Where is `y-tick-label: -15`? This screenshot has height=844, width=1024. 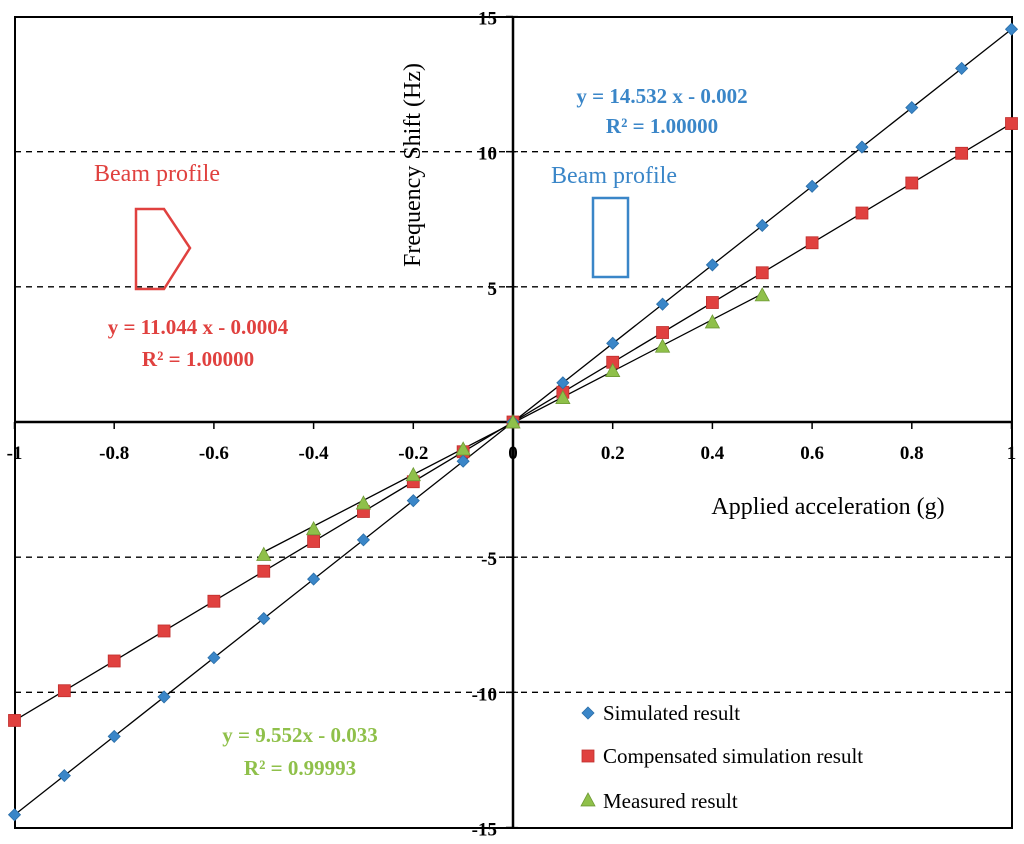
y-tick-label: -15 is located at coordinates (484, 830).